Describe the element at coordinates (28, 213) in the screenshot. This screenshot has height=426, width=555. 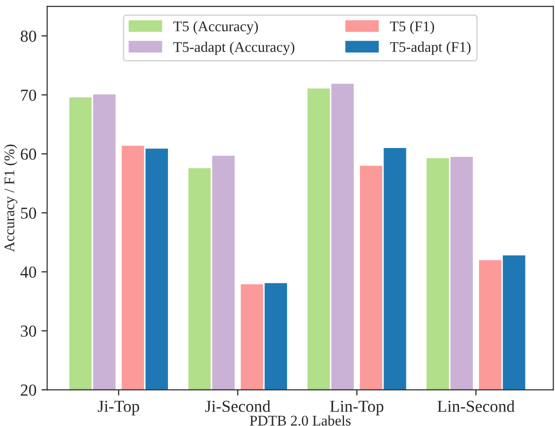
I see `y-tick-label: 50` at that location.